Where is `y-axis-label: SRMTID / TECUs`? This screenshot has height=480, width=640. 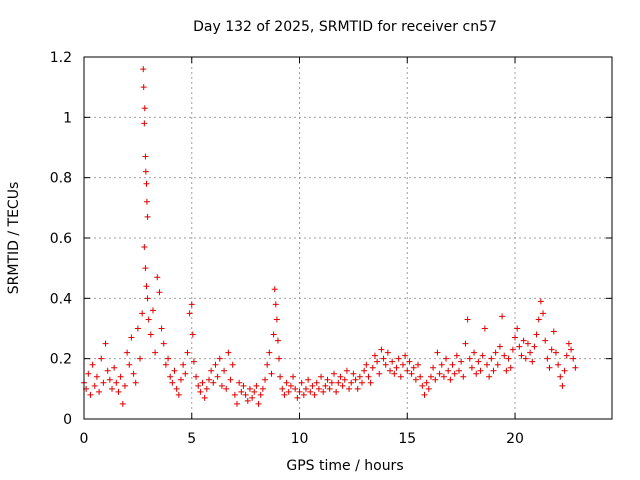 y-axis-label: SRMTID / TECUs is located at coordinates (14, 238).